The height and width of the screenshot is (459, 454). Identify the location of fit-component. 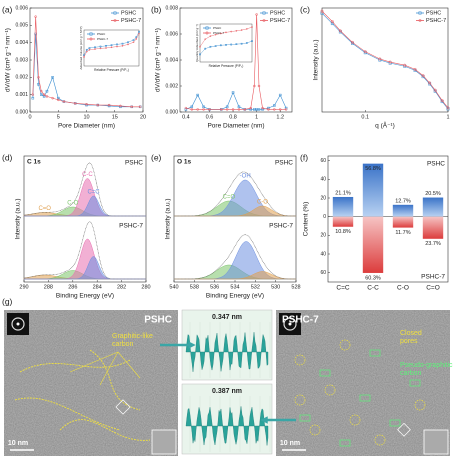
(235, 260).